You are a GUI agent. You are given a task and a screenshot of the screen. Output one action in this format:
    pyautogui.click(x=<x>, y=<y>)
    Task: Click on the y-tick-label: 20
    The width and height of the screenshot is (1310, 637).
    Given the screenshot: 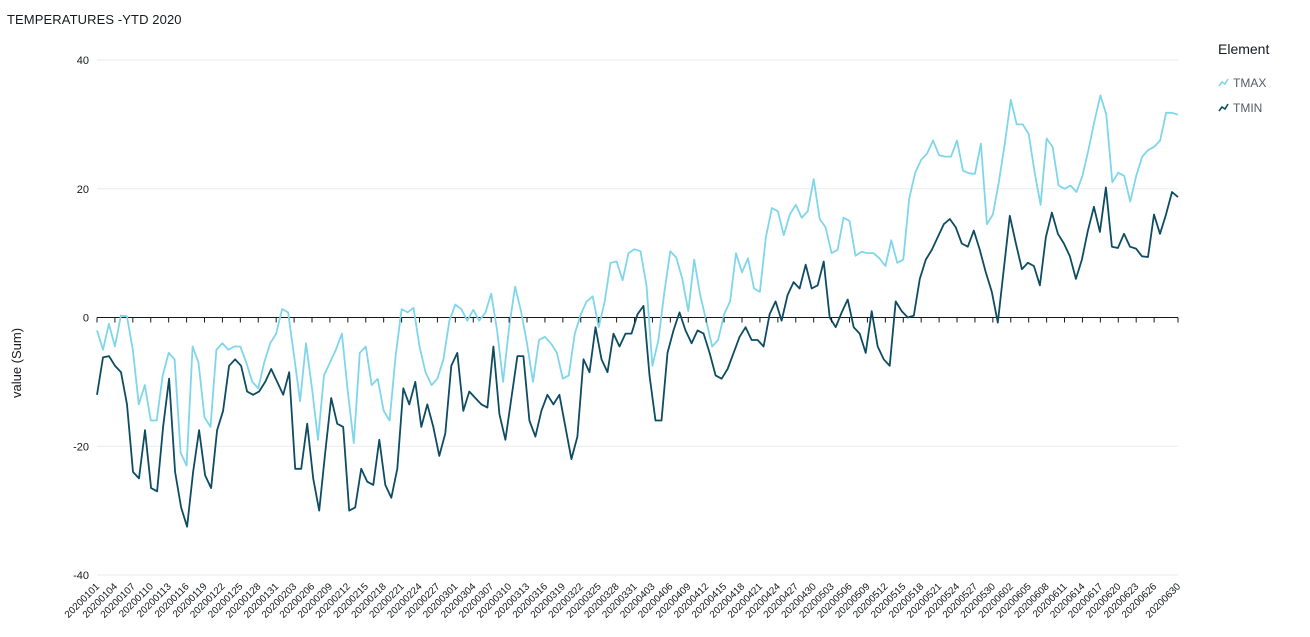 What is the action you would take?
    pyautogui.click(x=83, y=190)
    